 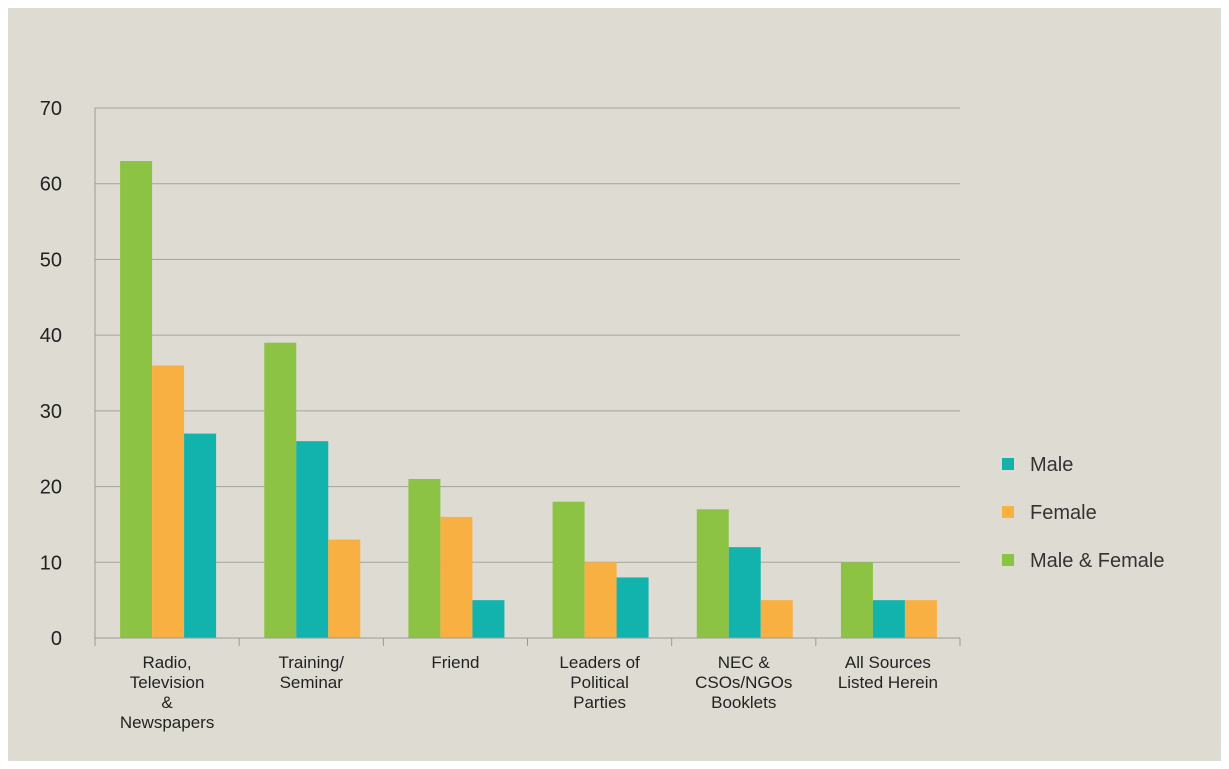 I want to click on legend-swatch-male, so click(x=1008, y=464).